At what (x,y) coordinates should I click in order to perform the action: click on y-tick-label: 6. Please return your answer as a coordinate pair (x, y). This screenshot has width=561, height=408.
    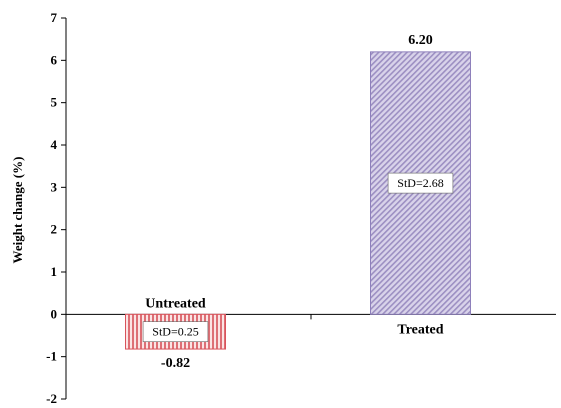
    Looking at the image, I should click on (54, 59).